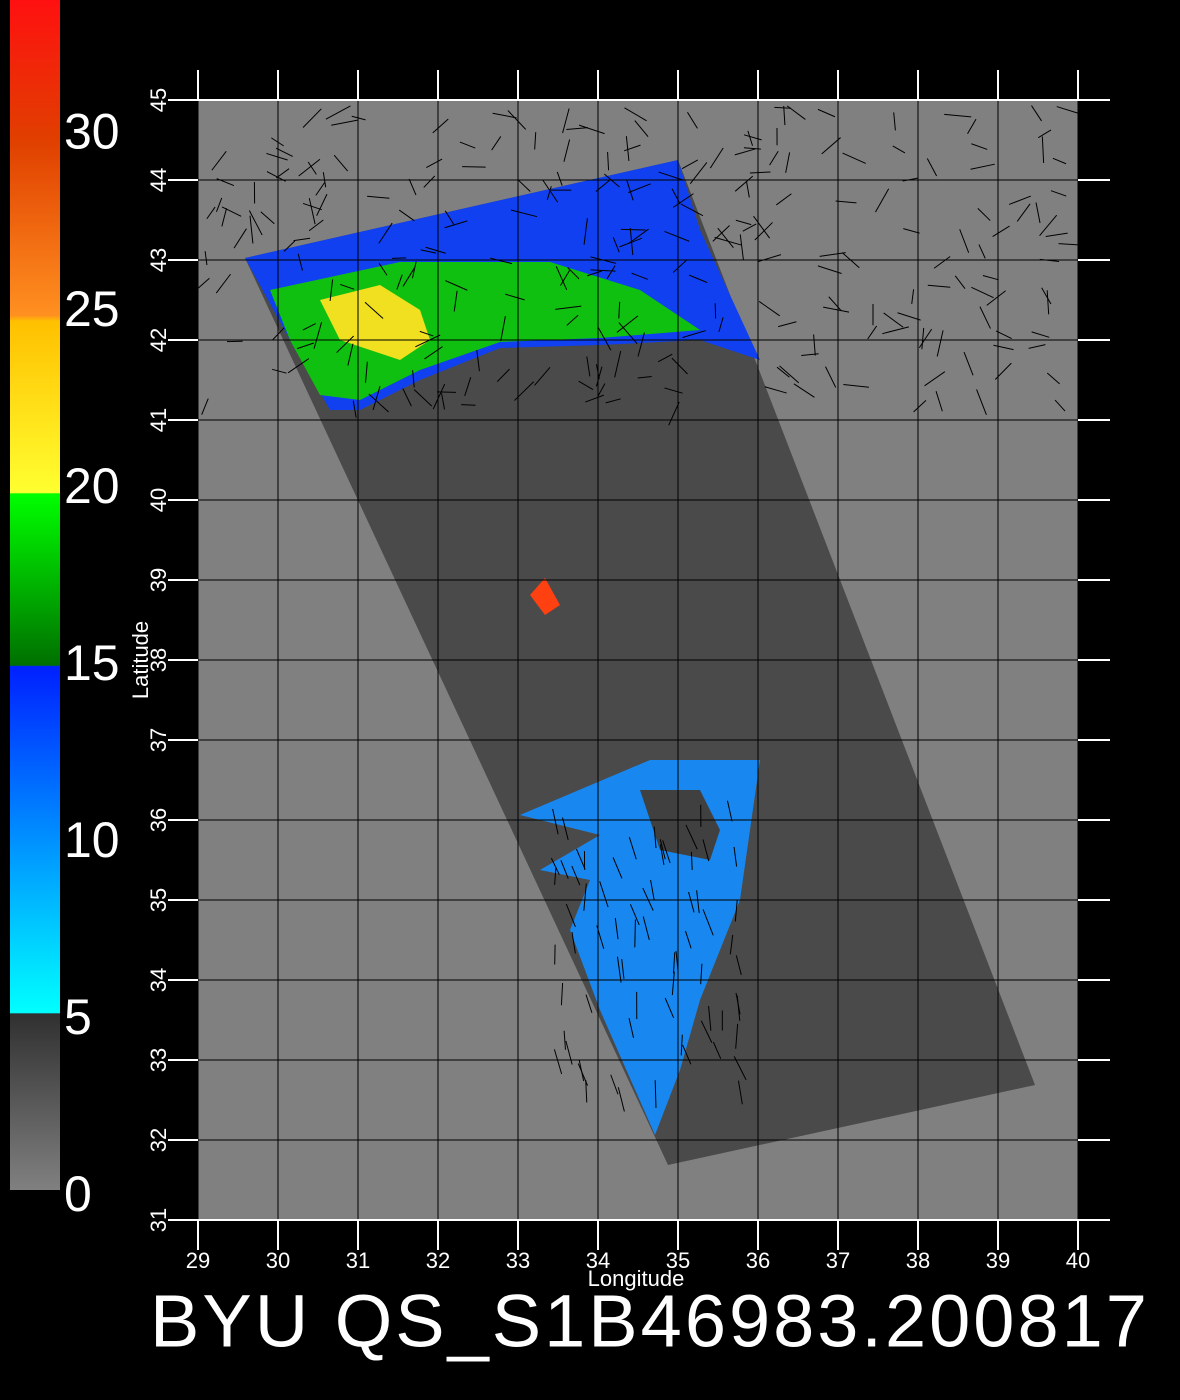 Image resolution: width=1180 pixels, height=1400 pixels. Describe the element at coordinates (158, 660) in the screenshot. I see `y-tick-label: 38` at that location.